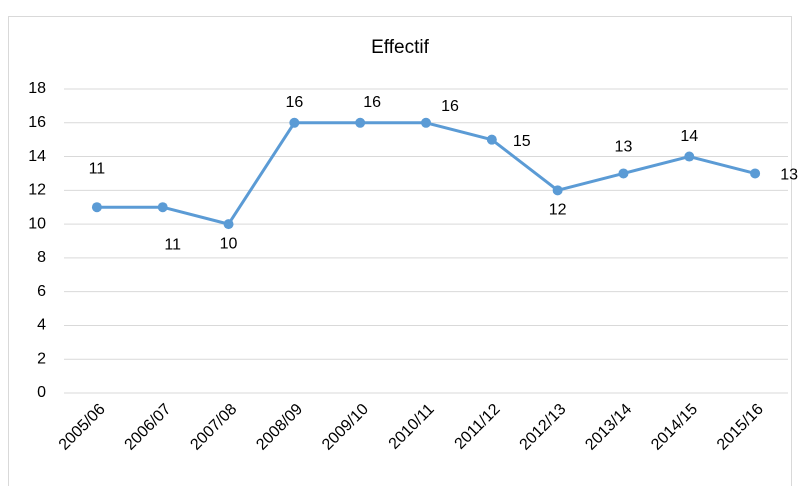  Describe the element at coordinates (37, 223) in the screenshot. I see `y-tick-label: 10` at that location.